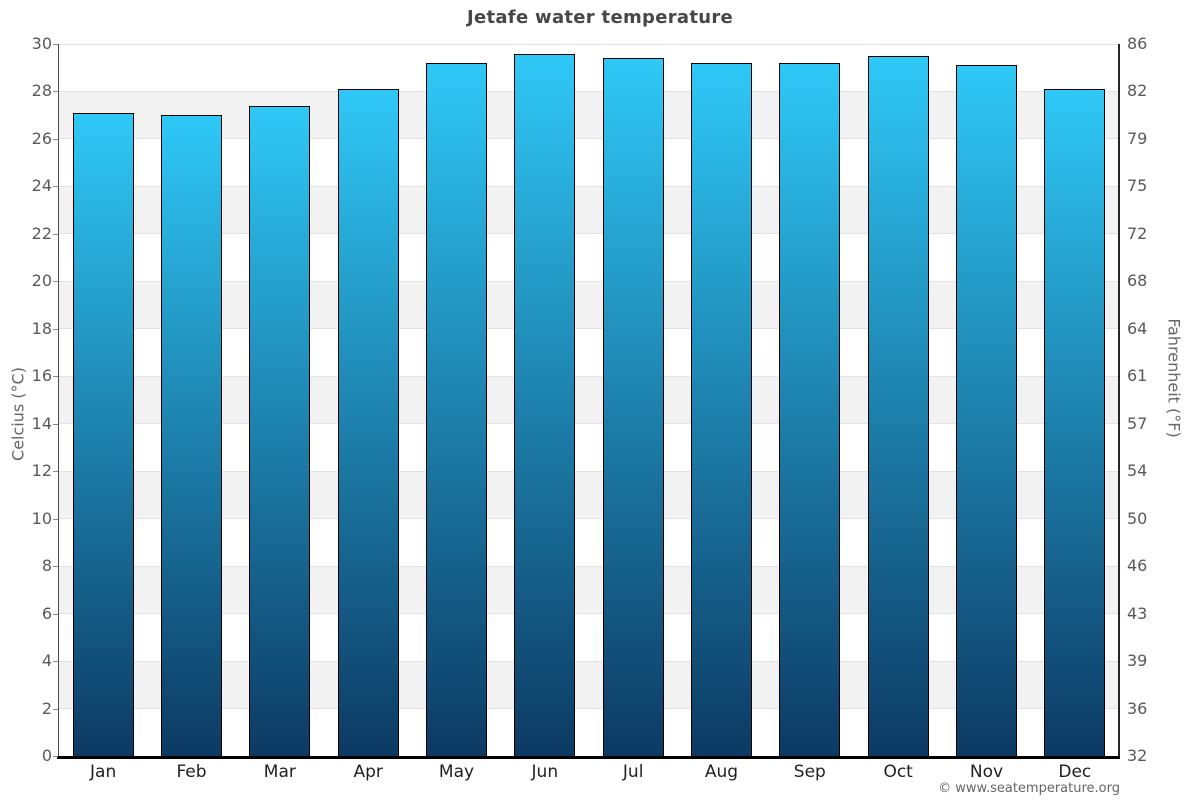  Describe the element at coordinates (1137, 43) in the screenshot. I see `ytick-fahrenheit-86: 86` at that location.